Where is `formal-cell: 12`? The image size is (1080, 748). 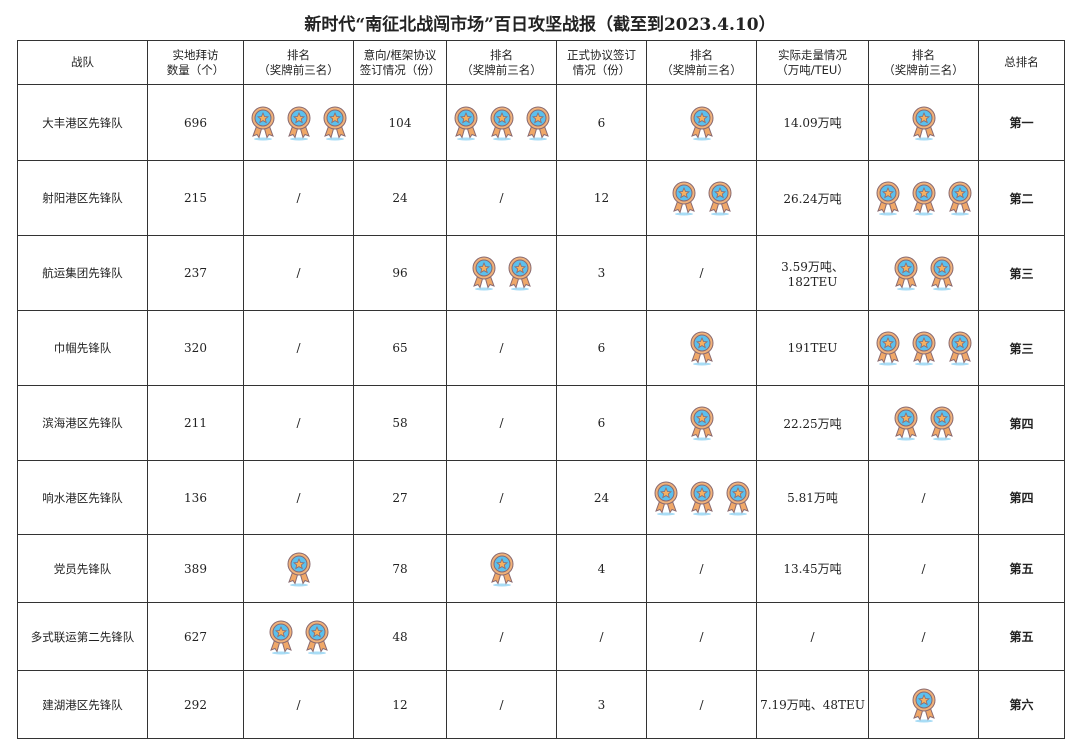 formal-cell: 12 is located at coordinates (601, 198).